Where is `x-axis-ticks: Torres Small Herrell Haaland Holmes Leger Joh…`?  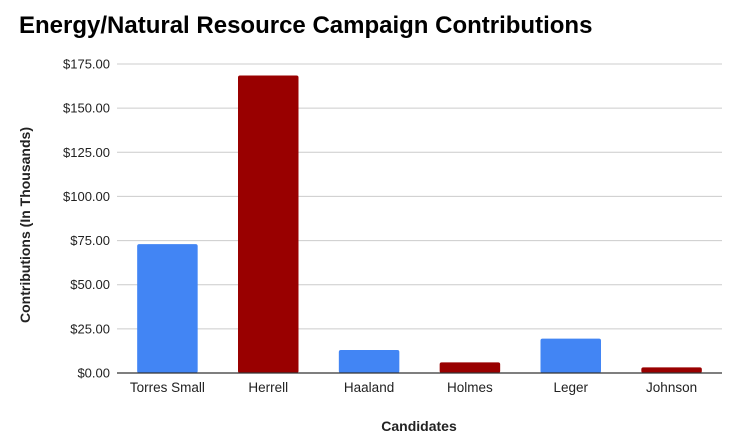 x-axis-ticks: Torres Small Herrell Haaland Holmes Leger Joh… is located at coordinates (413, 387).